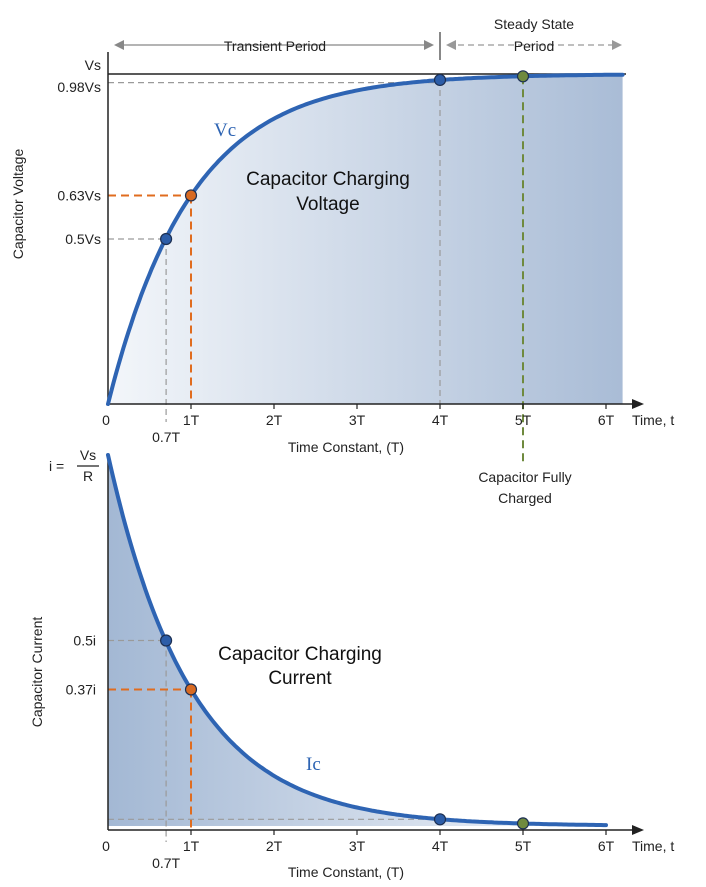  Describe the element at coordinates (638, 830) in the screenshot. I see `current-x-axis-arrow` at that location.